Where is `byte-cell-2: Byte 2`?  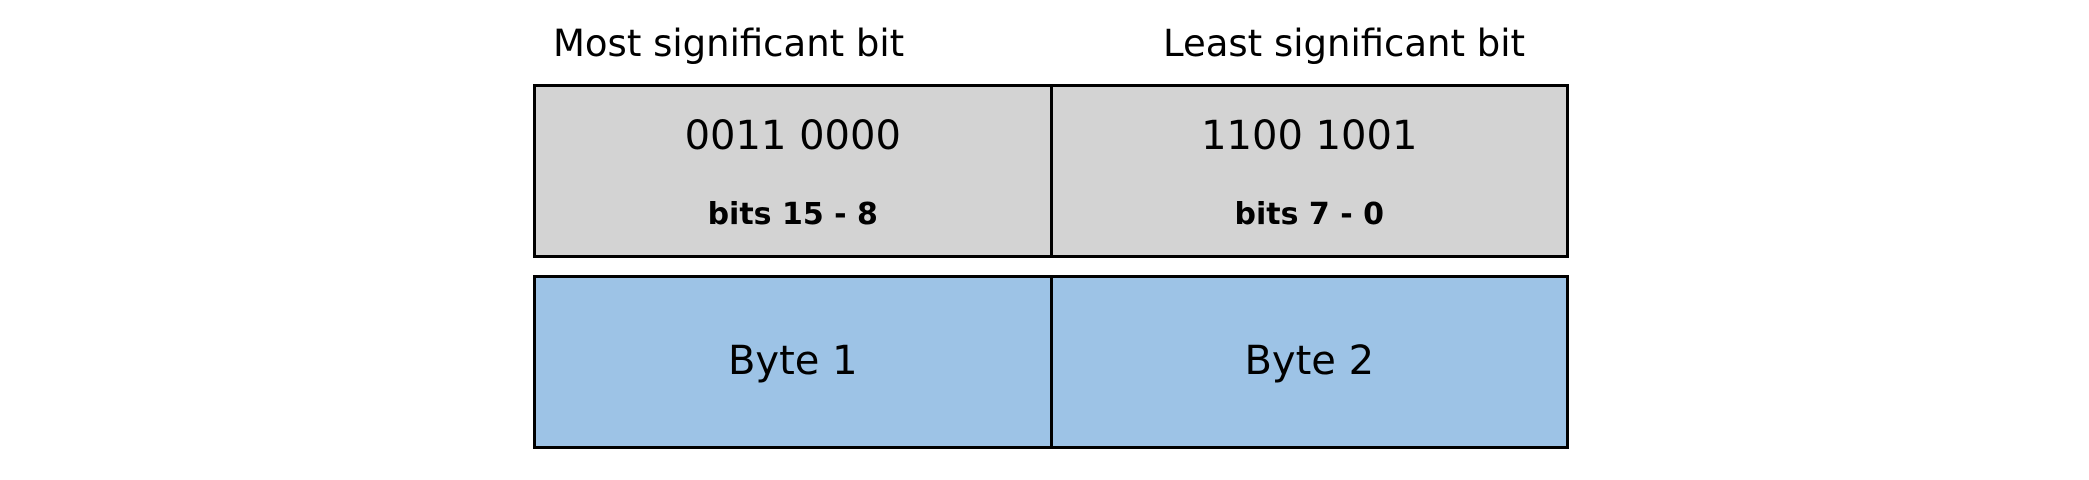
byte-cell-2: Byte 2 is located at coordinates (1308, 362).